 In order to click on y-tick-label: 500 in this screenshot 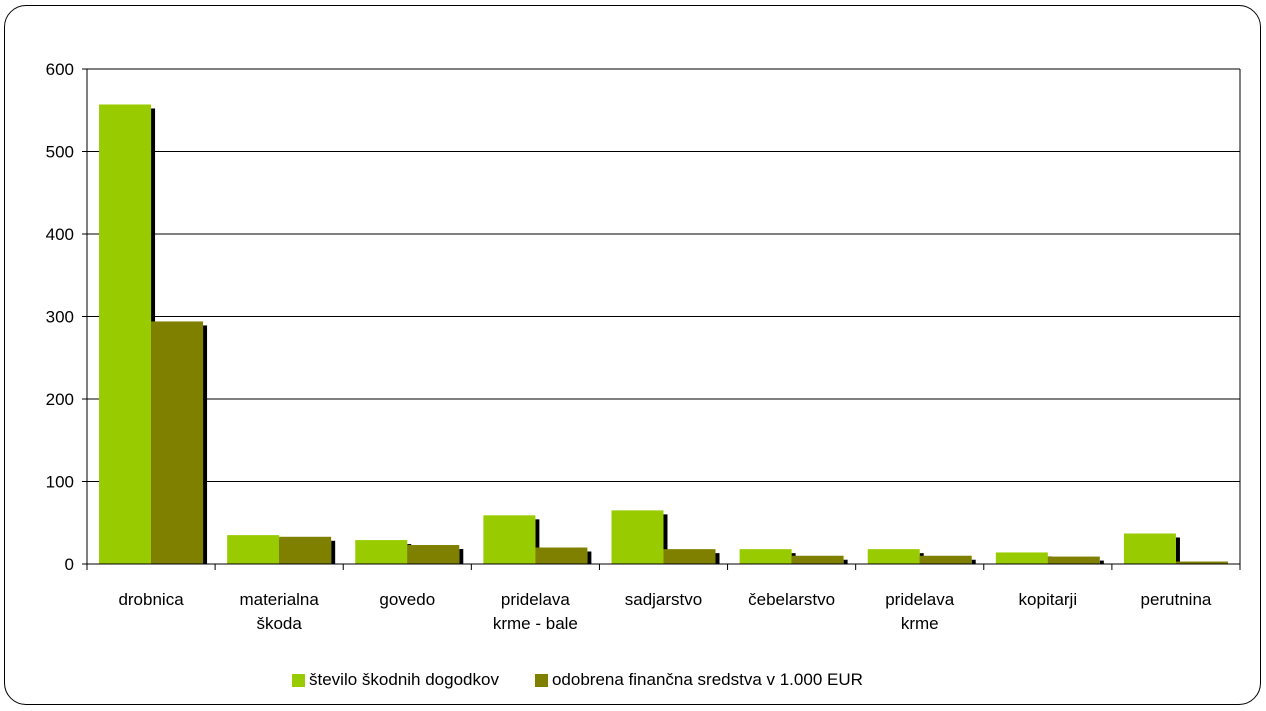, I will do `click(60, 152)`.